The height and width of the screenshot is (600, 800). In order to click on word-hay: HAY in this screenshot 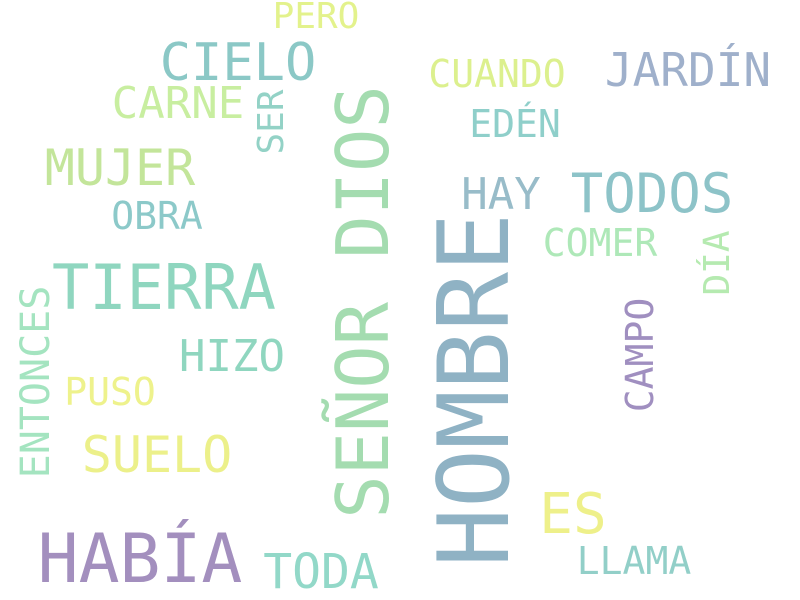, I will do `click(501, 194)`.